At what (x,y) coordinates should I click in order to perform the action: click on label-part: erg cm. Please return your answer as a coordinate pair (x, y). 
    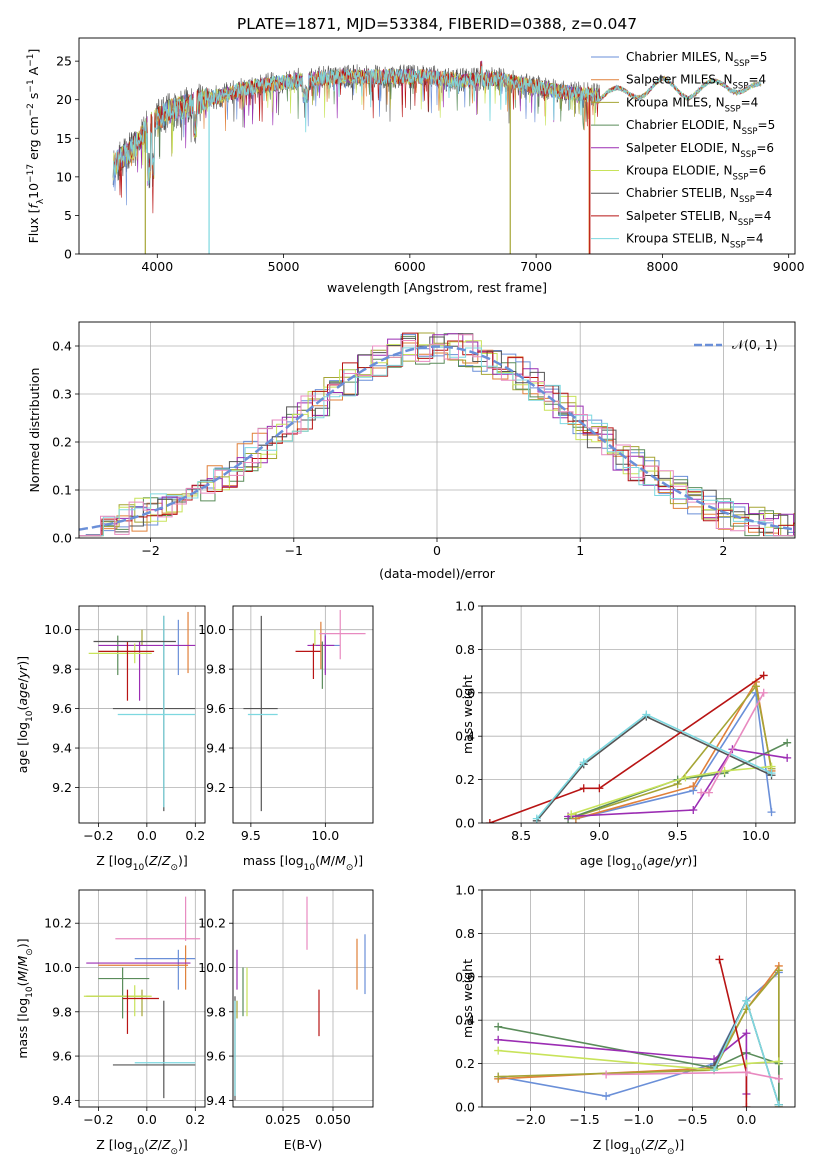
    Looking at the image, I should click on (33, 140).